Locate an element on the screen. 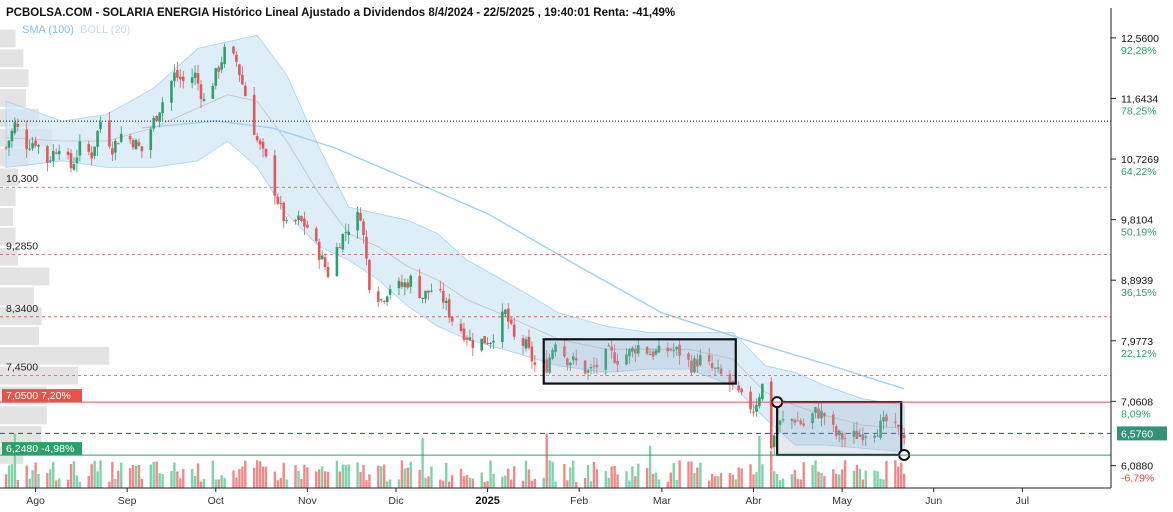 The image size is (1173, 512). y-tick-price: 8,8939 is located at coordinates (1137, 281).